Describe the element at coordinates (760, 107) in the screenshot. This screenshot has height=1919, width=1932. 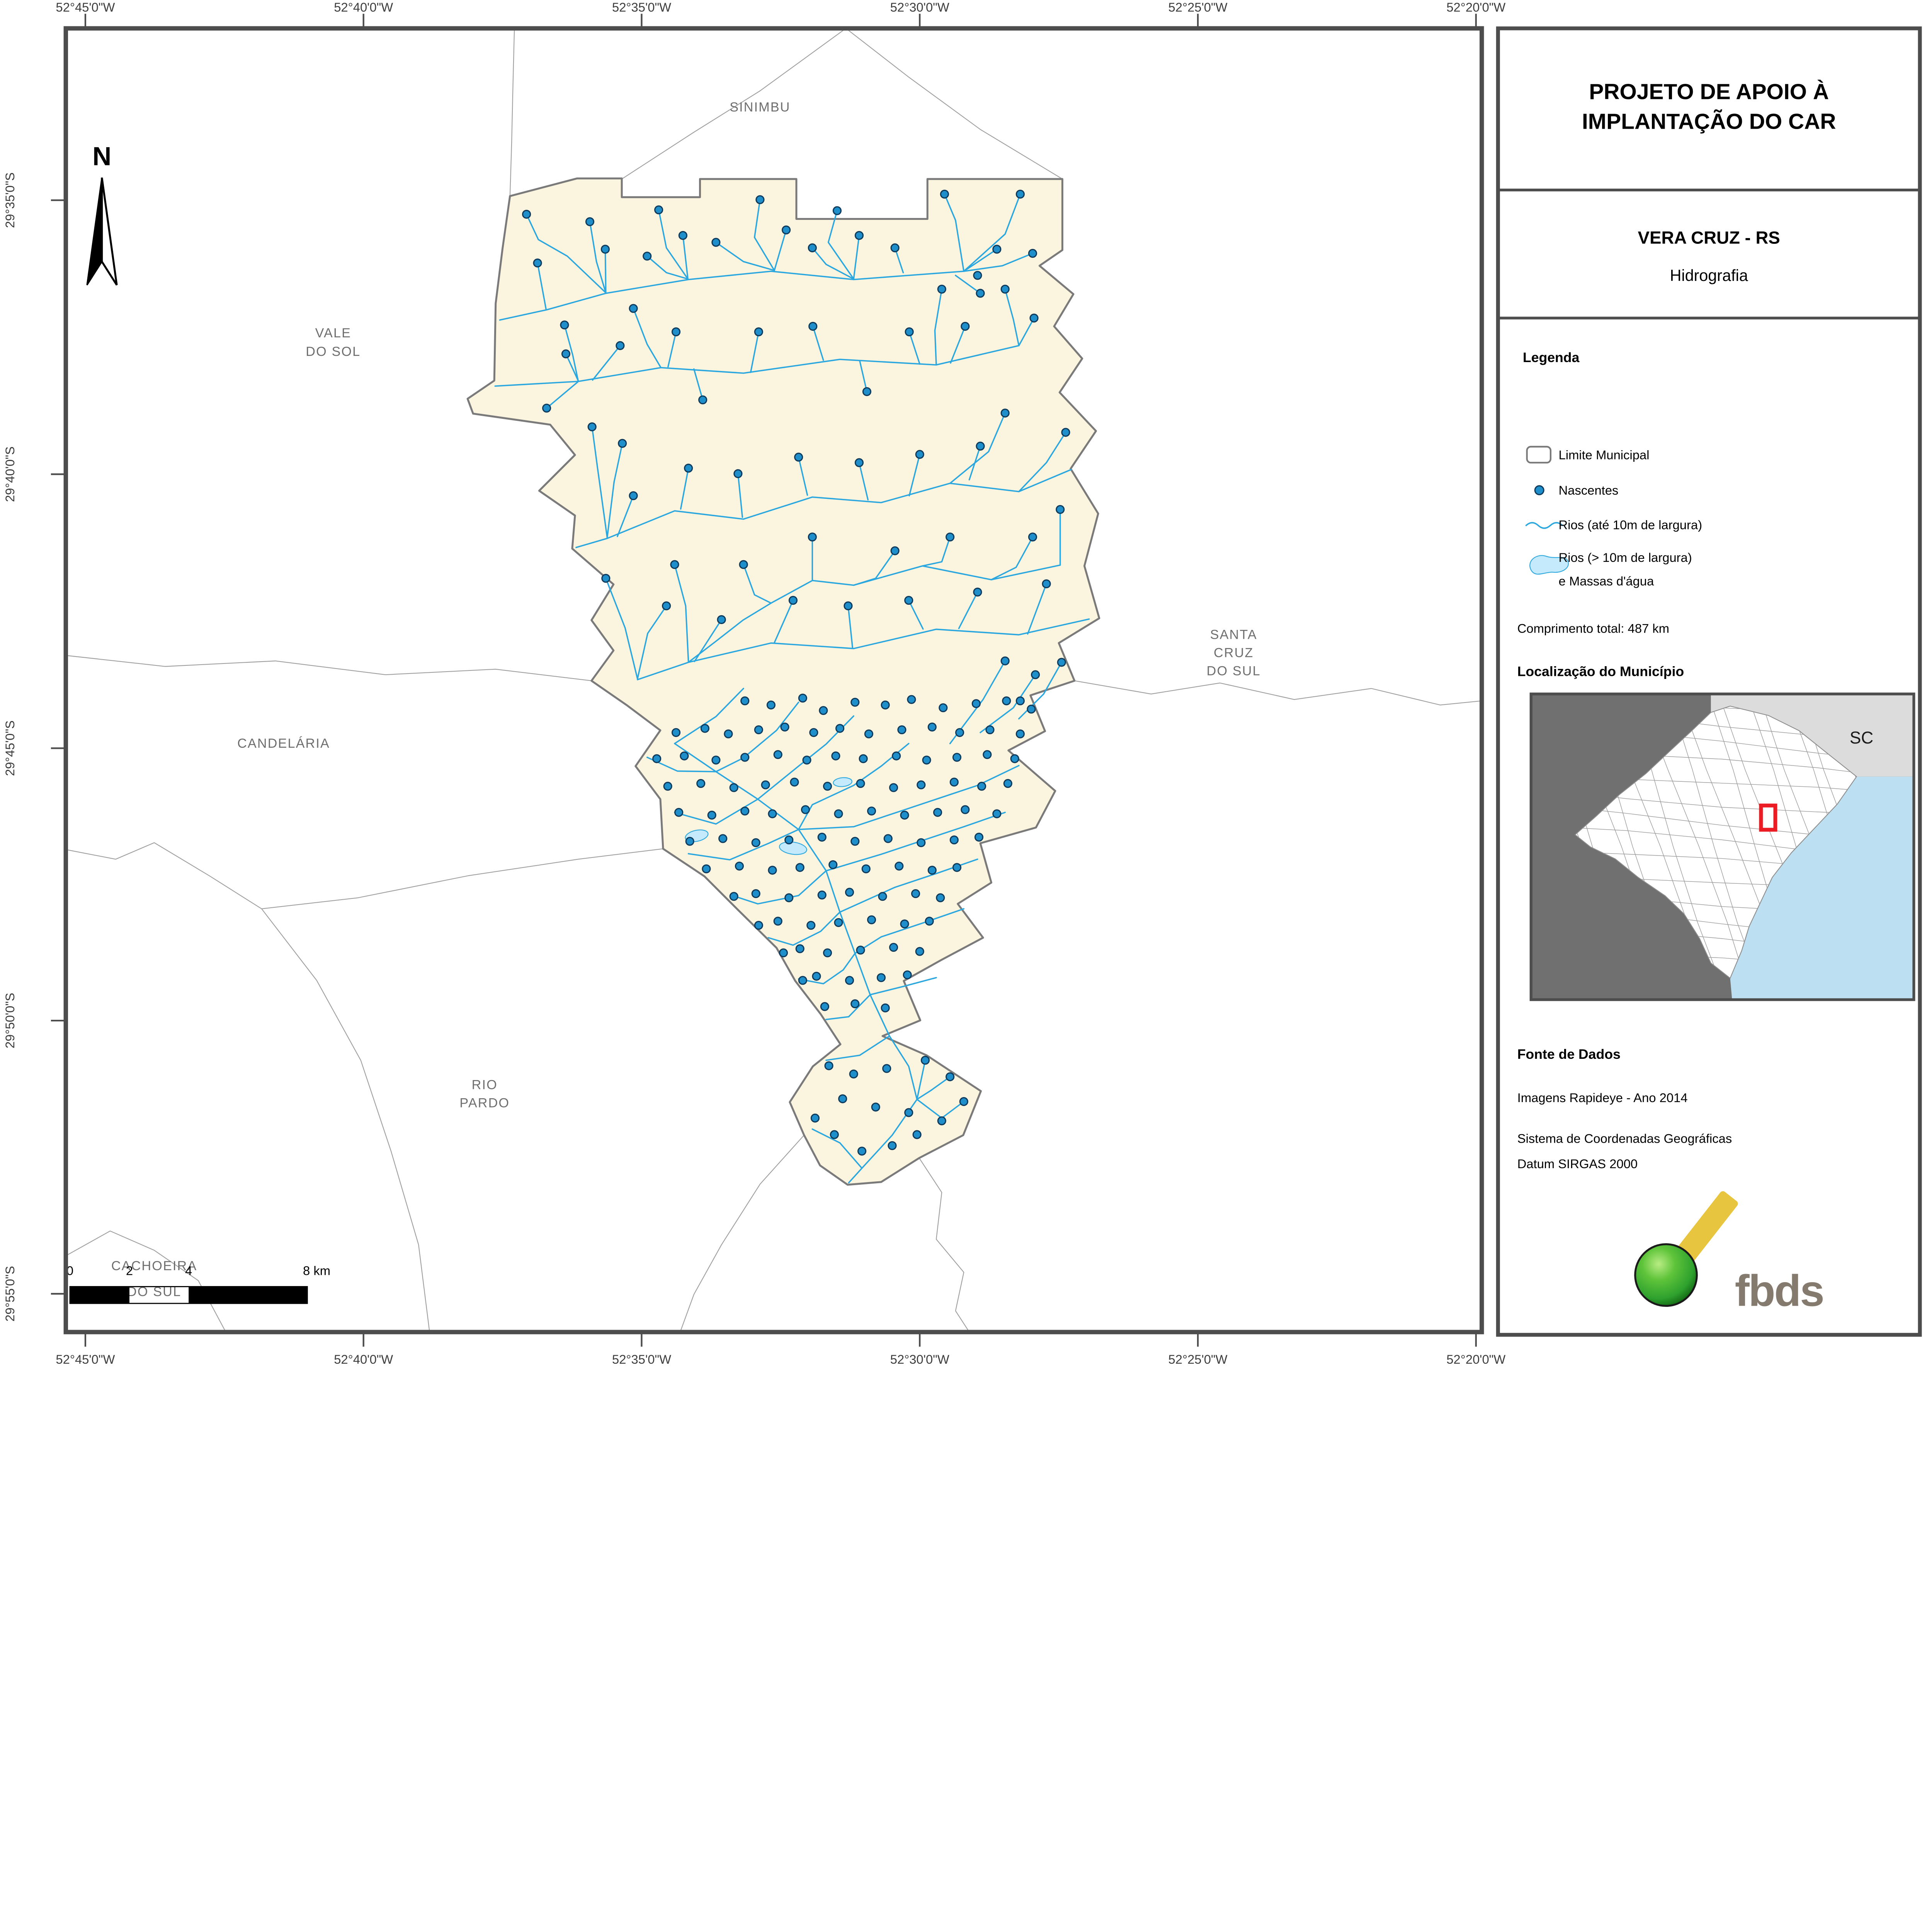
I see `place-label-sinimbu: SINIMBU` at that location.